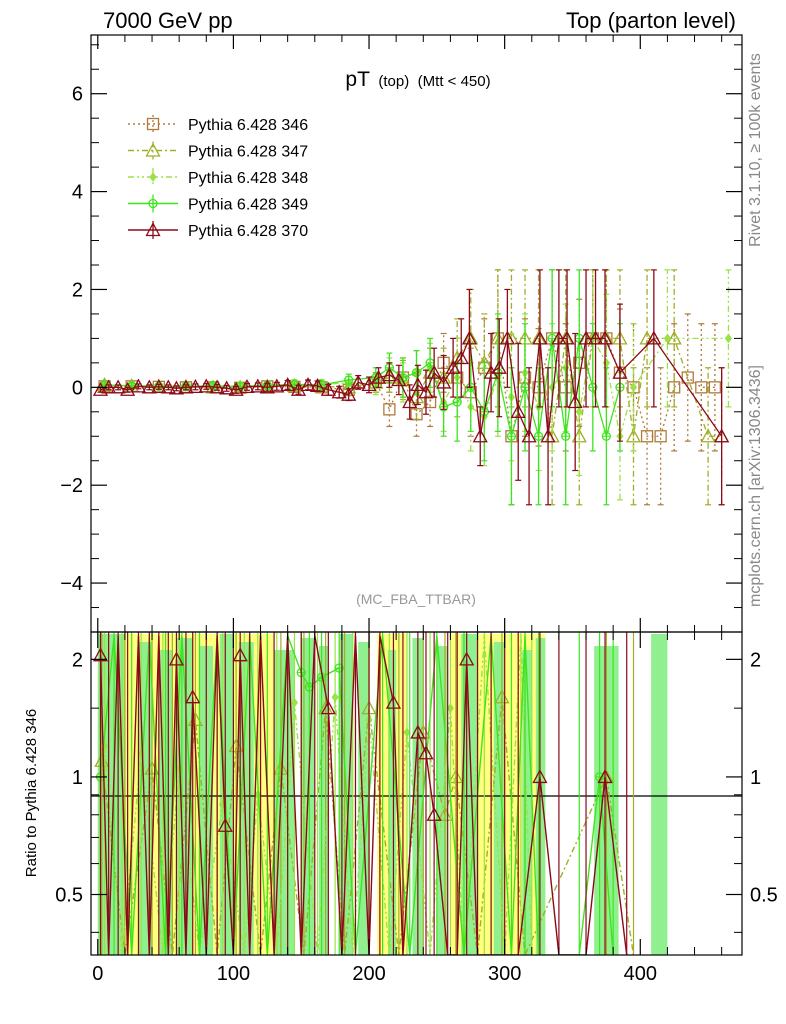 The width and height of the screenshot is (786, 1024). What do you see at coordinates (77, 193) in the screenshot?
I see `main-ytick-label: 4` at bounding box center [77, 193].